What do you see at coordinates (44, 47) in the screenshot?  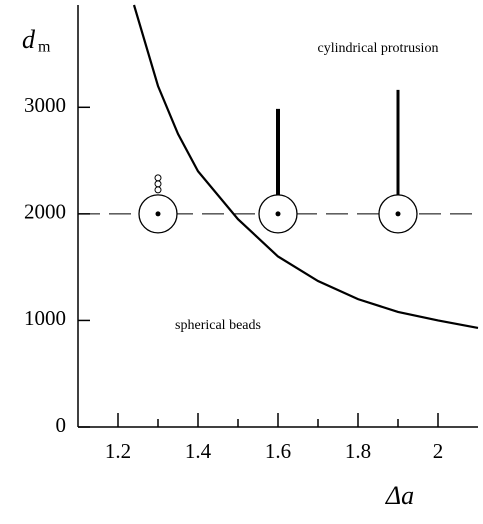 I see `y-axis-label-sub: m` at bounding box center [44, 47].